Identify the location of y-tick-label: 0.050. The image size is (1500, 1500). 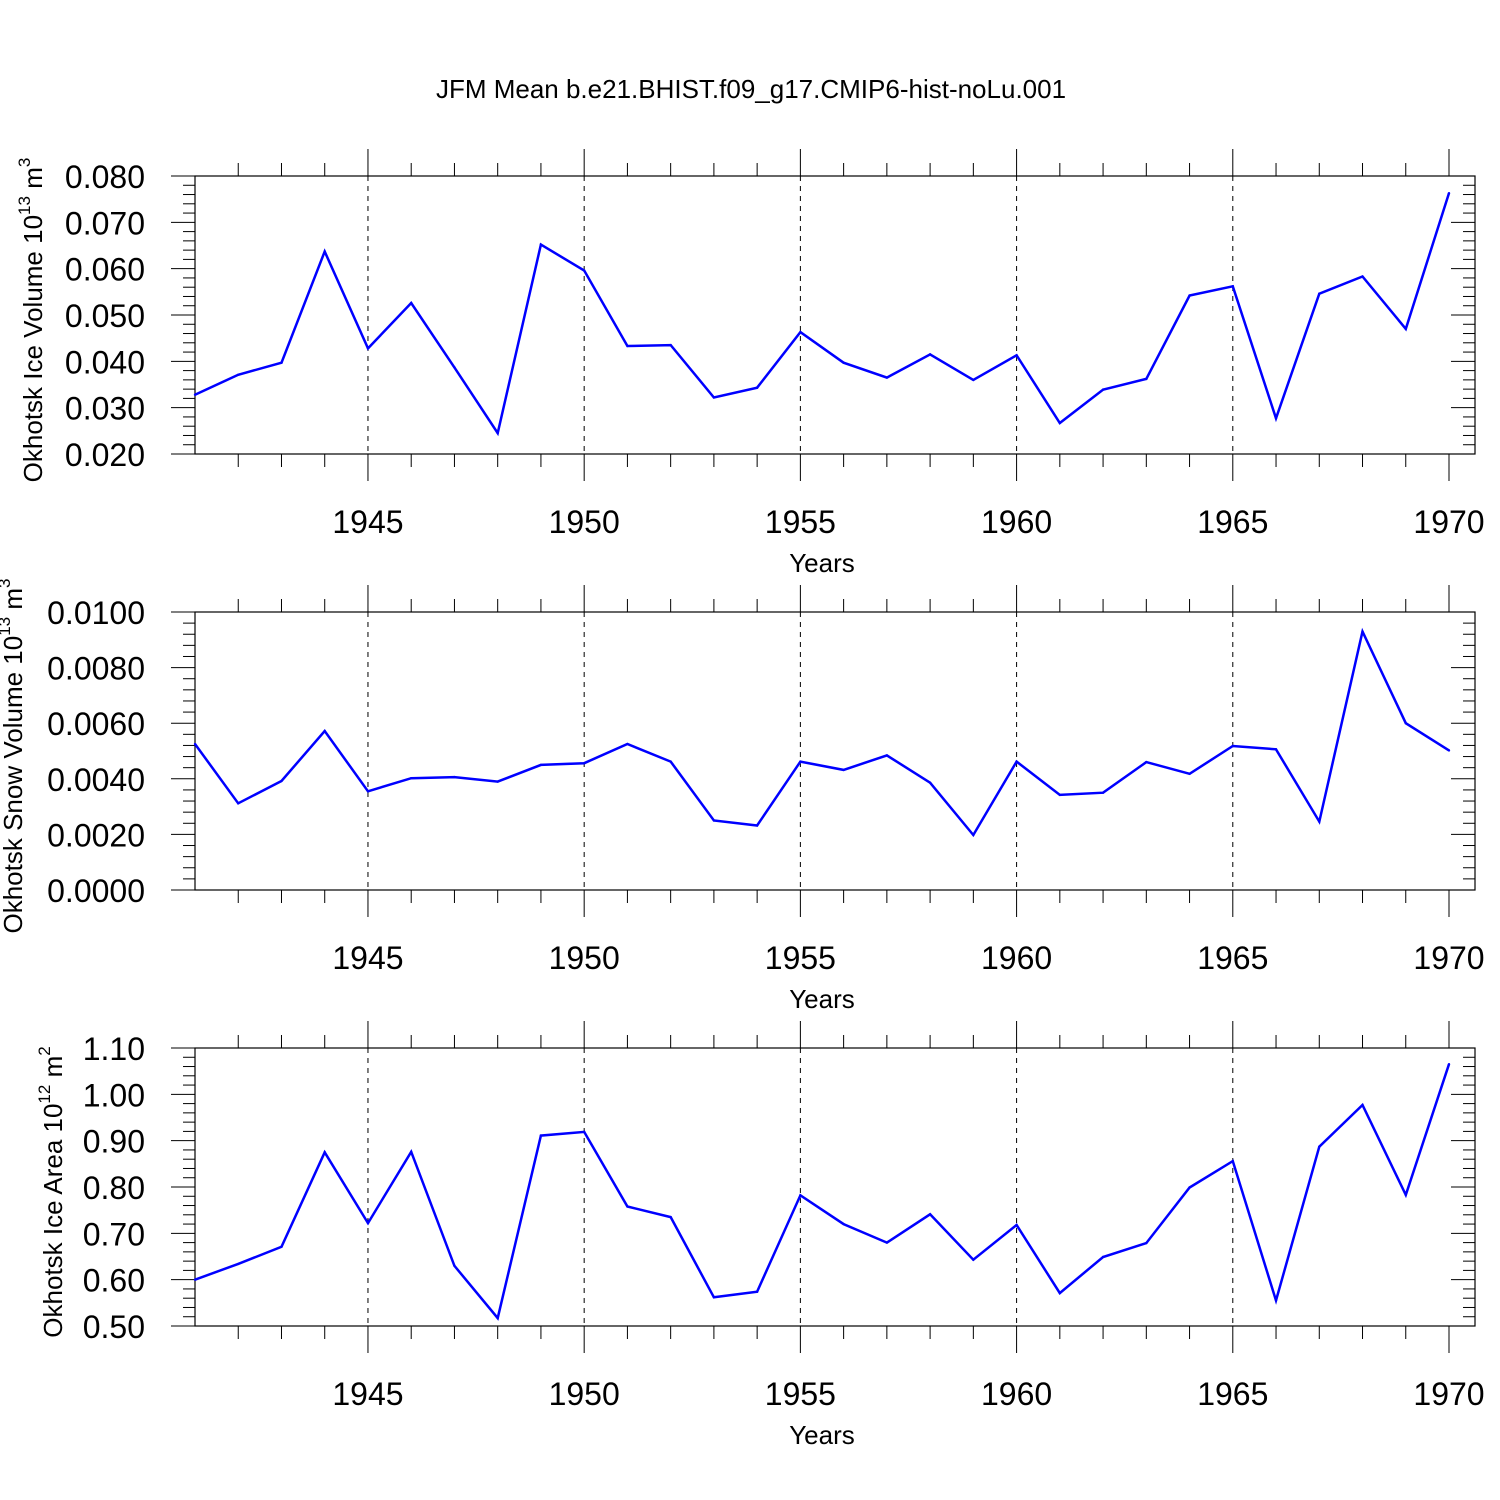
(105, 316).